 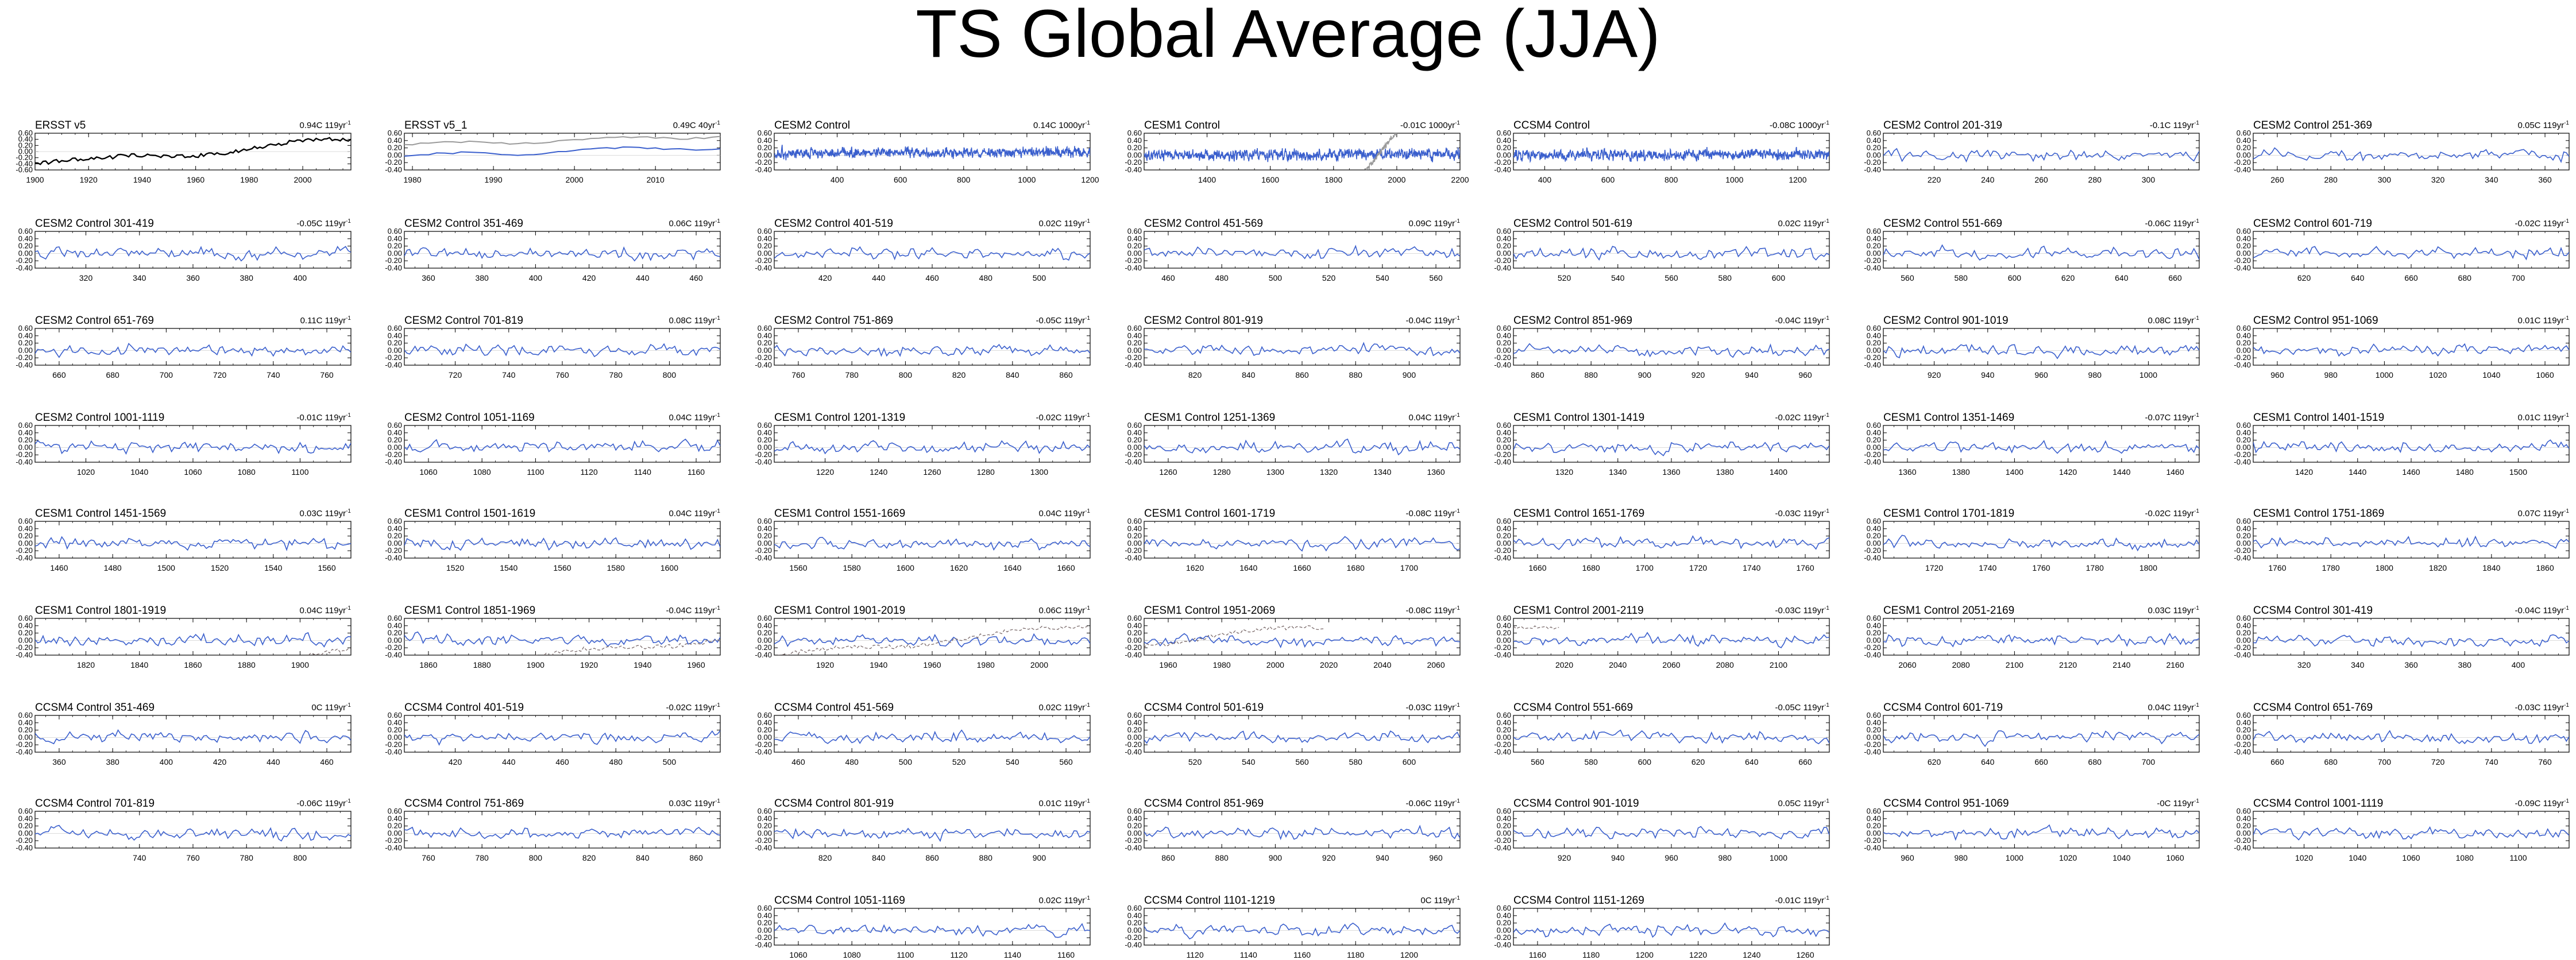 I want to click on x-tick-label: 820, so click(x=1195, y=375).